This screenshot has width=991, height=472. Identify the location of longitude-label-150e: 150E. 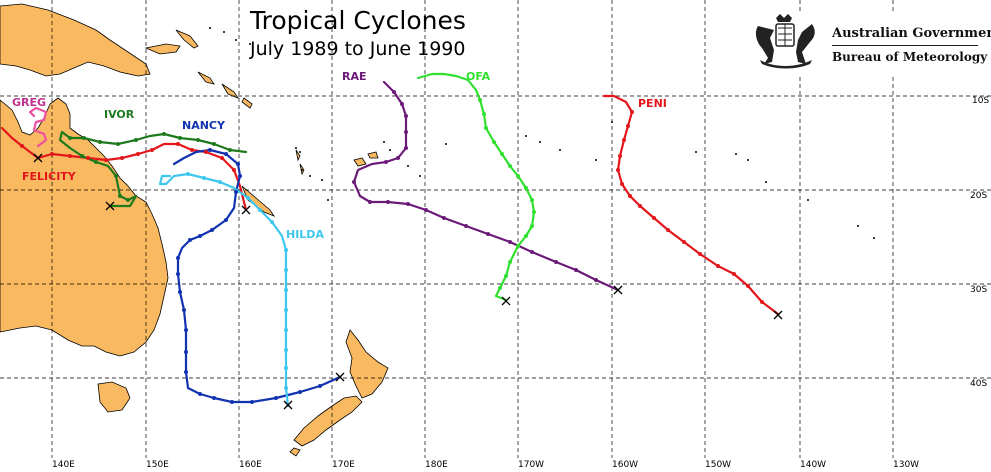
(157, 465).